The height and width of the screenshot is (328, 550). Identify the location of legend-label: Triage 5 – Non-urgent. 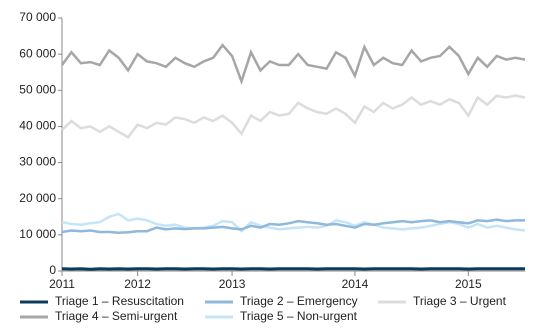
(299, 316).